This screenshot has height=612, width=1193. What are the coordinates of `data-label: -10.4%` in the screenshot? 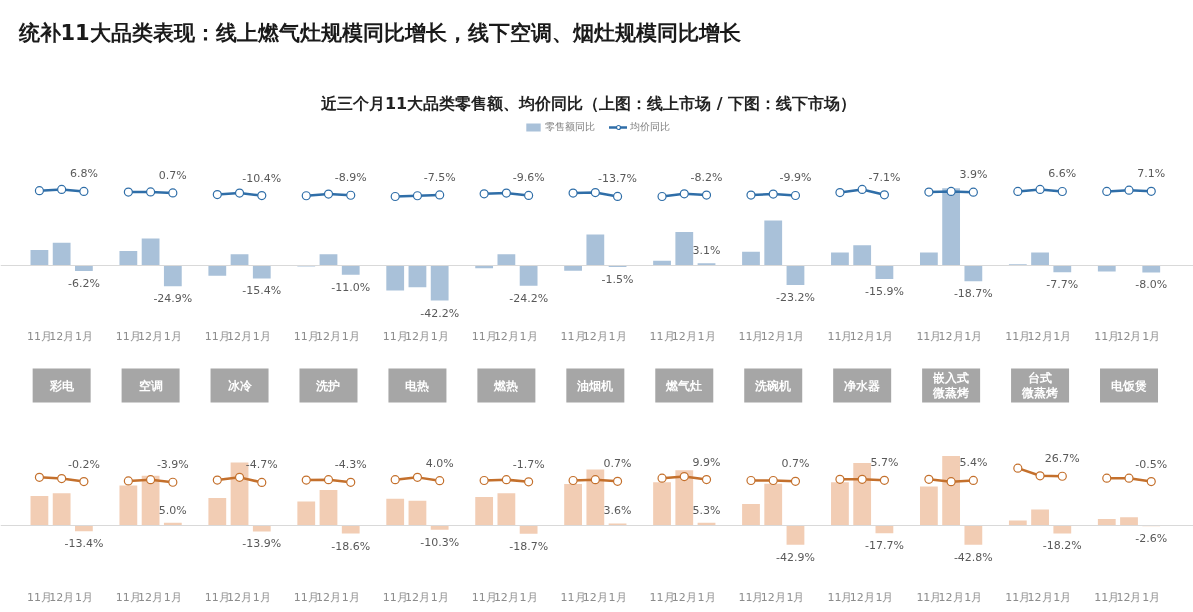 It's located at (262, 178).